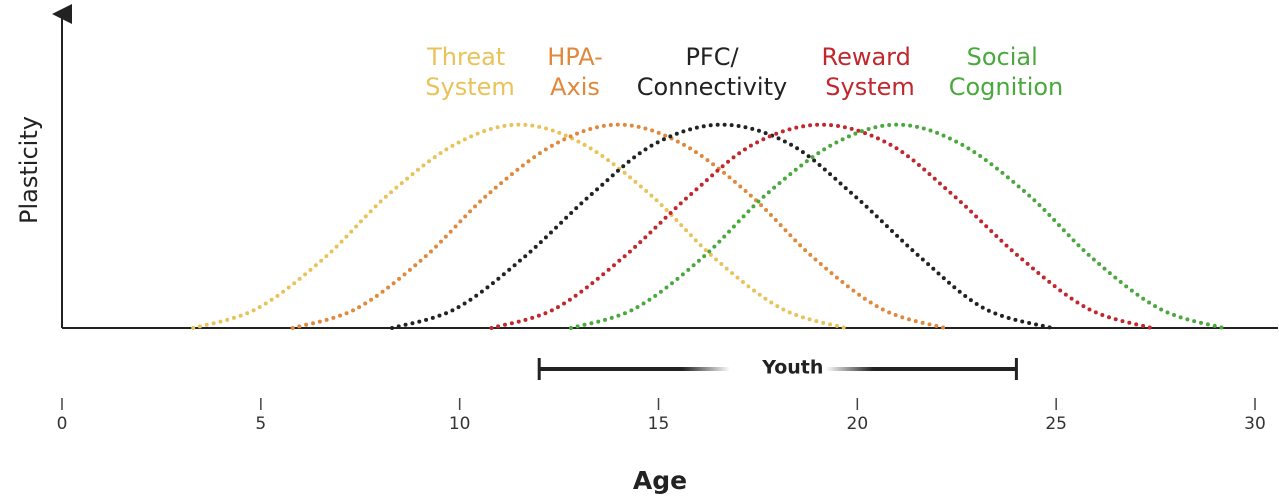 This screenshot has height=501, width=1279. What do you see at coordinates (29, 170) in the screenshot?
I see `y-axis-label: Plasticity` at bounding box center [29, 170].